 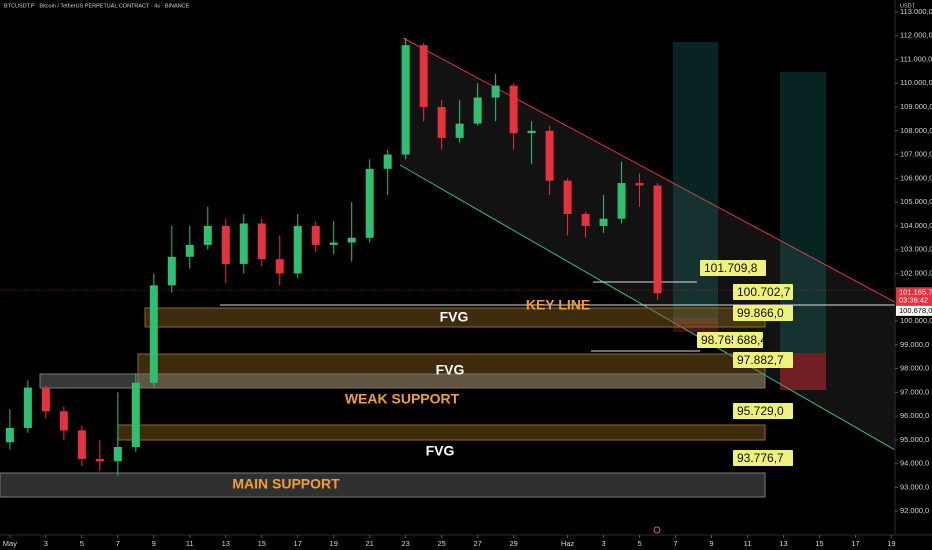 I want to click on price-label: 101.709,8, so click(x=731, y=268).